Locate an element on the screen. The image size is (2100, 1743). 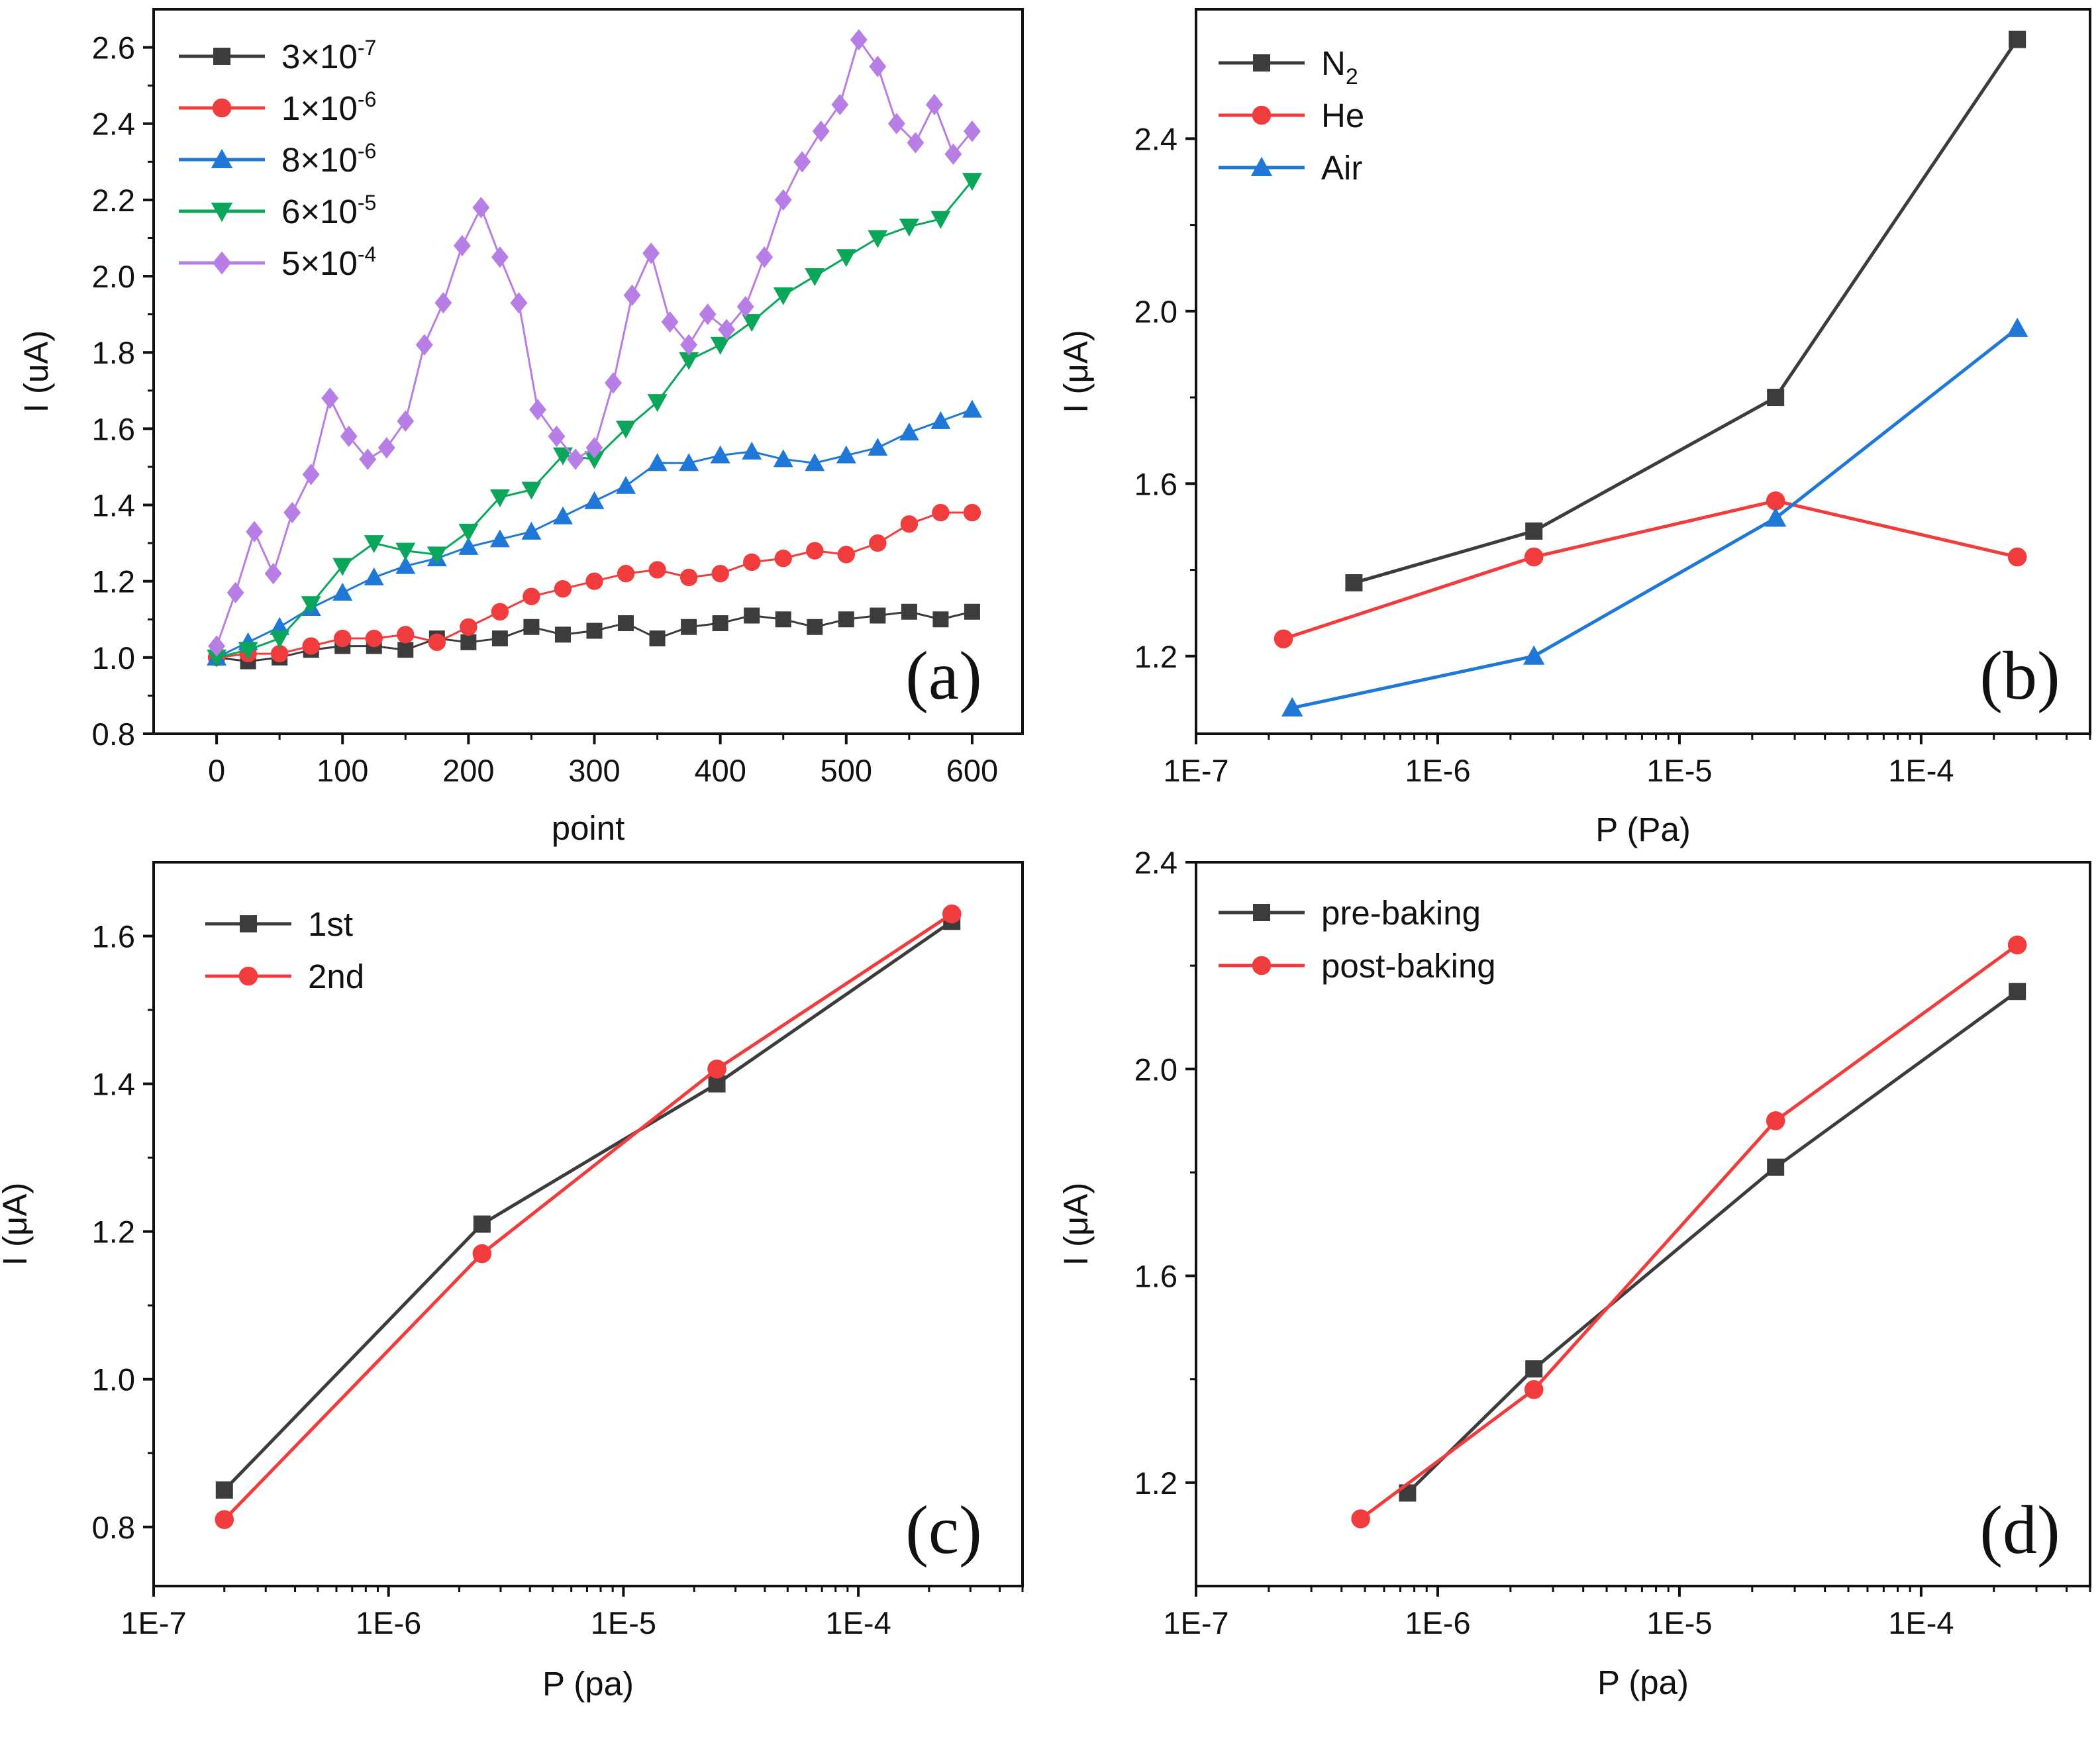
x-tick-label: 1E-7 is located at coordinates (1195, 1622).